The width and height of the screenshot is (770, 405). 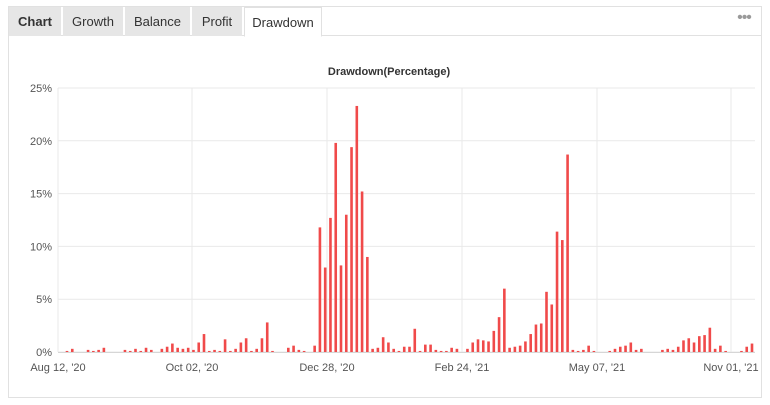 I want to click on tab-profit: Profit, so click(x=217, y=21).